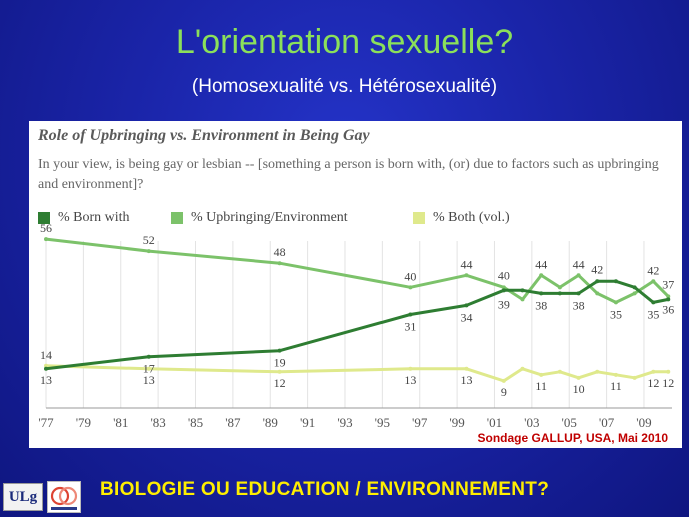  What do you see at coordinates (456, 422) in the screenshot?
I see `x-tick-label: '99` at bounding box center [456, 422].